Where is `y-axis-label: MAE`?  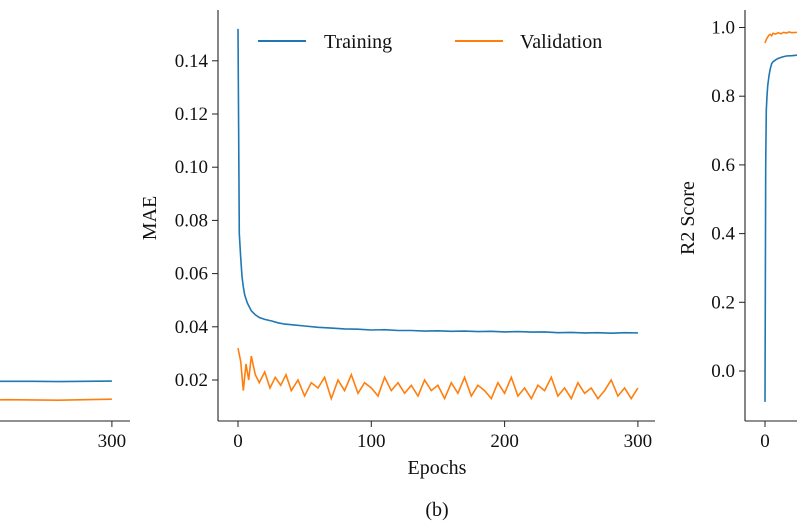 y-axis-label: MAE is located at coordinates (150, 218).